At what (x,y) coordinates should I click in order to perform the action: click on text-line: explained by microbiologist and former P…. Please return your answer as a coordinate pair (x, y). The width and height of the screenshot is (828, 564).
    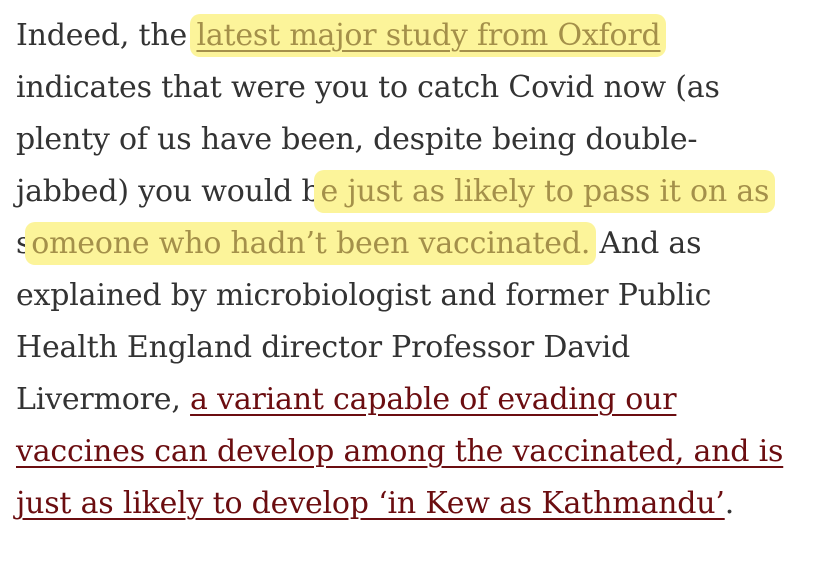
    Looking at the image, I should click on (364, 295).